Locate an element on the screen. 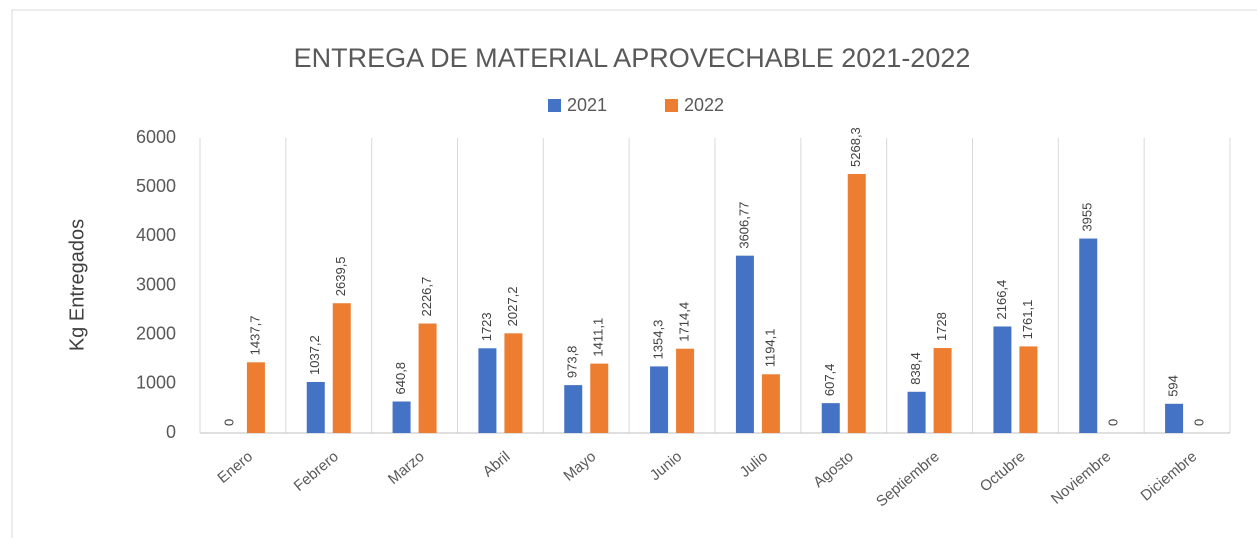 Image resolution: width=1257 pixels, height=538 pixels. value-label: 594 is located at coordinates (1173, 386).